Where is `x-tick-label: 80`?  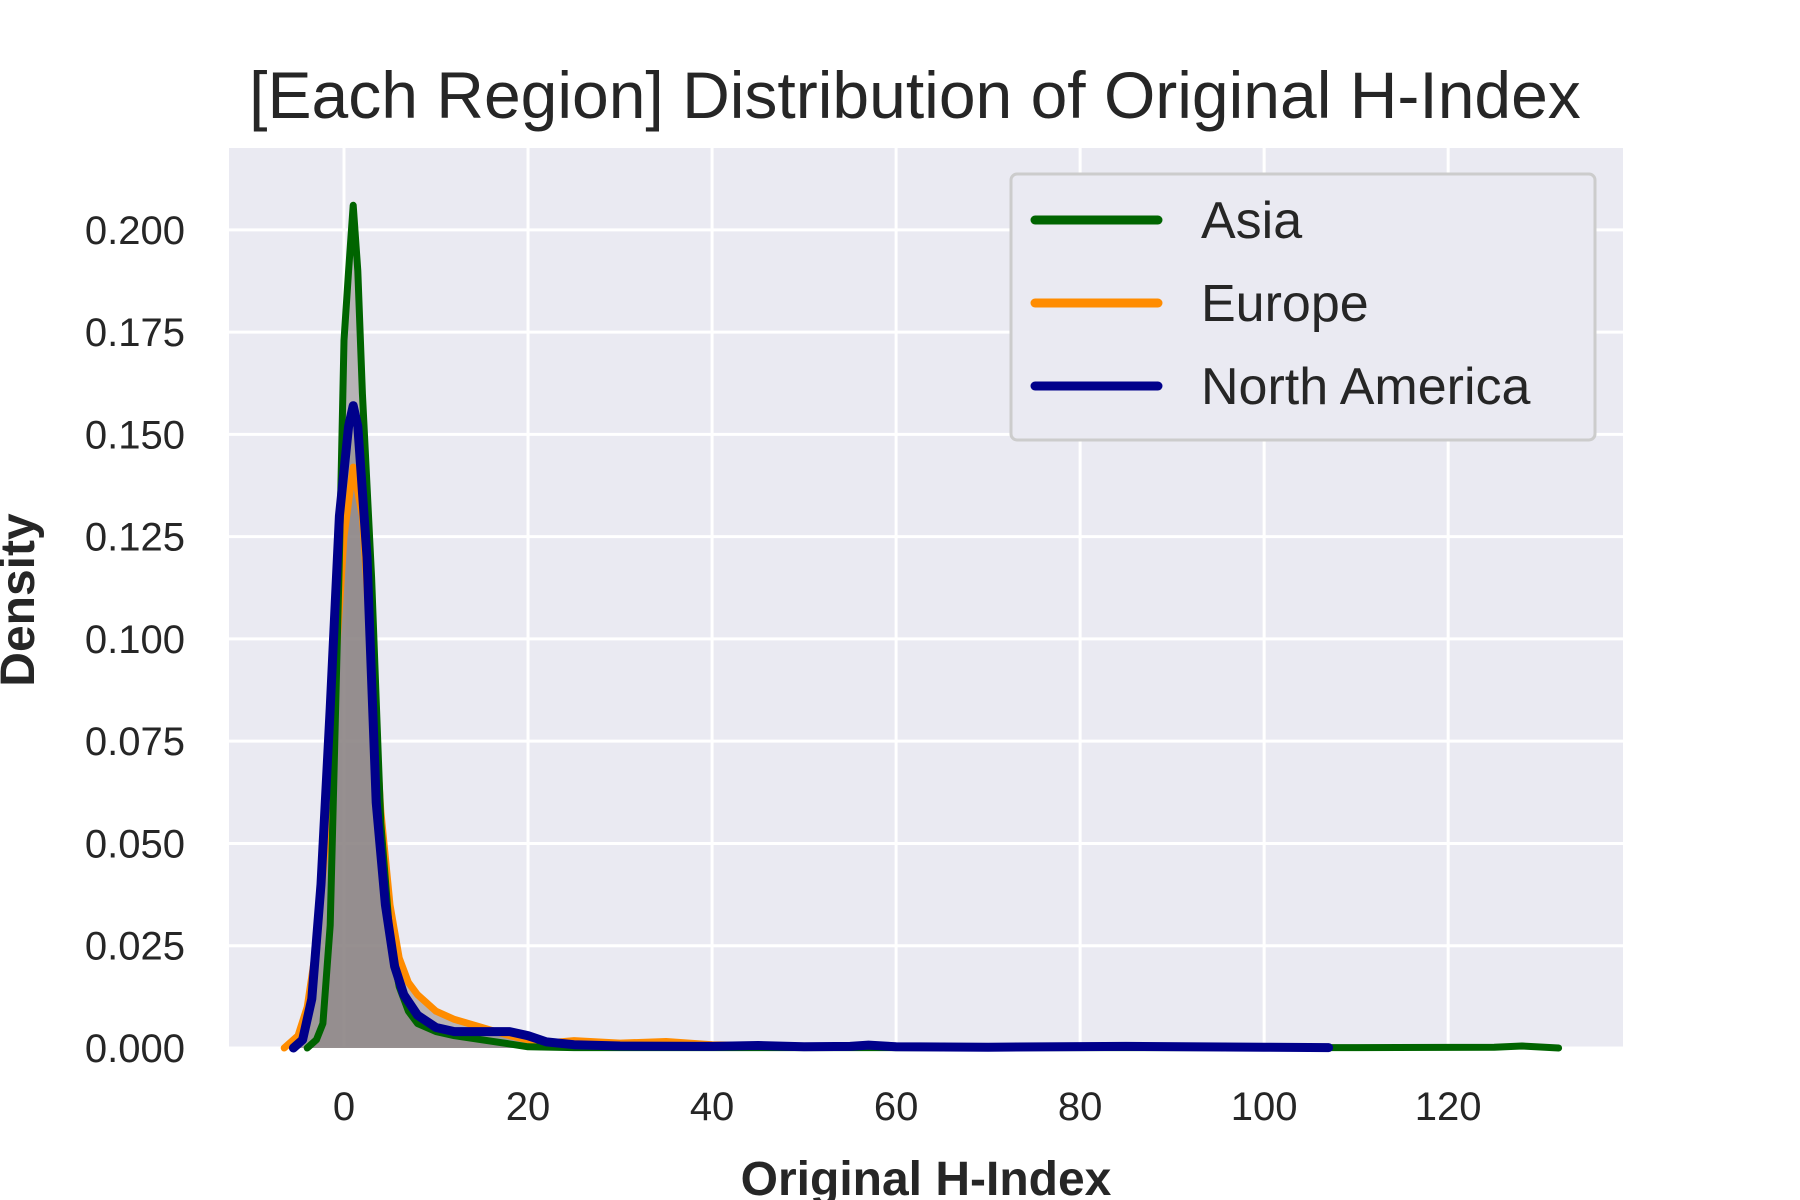
x-tick-label: 80 is located at coordinates (1080, 1107).